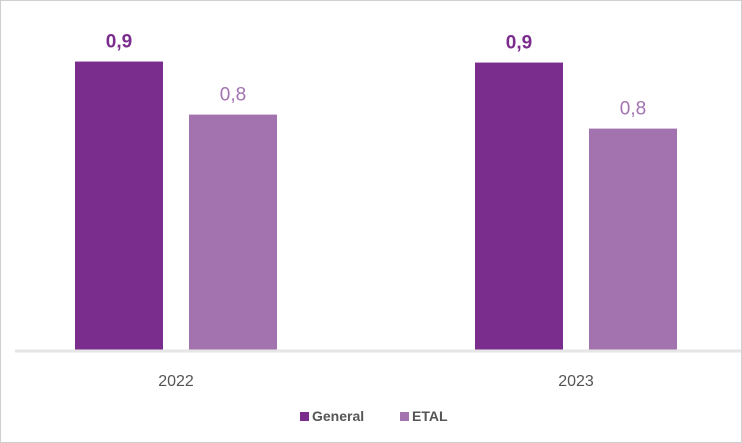  Describe the element at coordinates (519, 207) in the screenshot. I see `bar-general-2023` at that location.